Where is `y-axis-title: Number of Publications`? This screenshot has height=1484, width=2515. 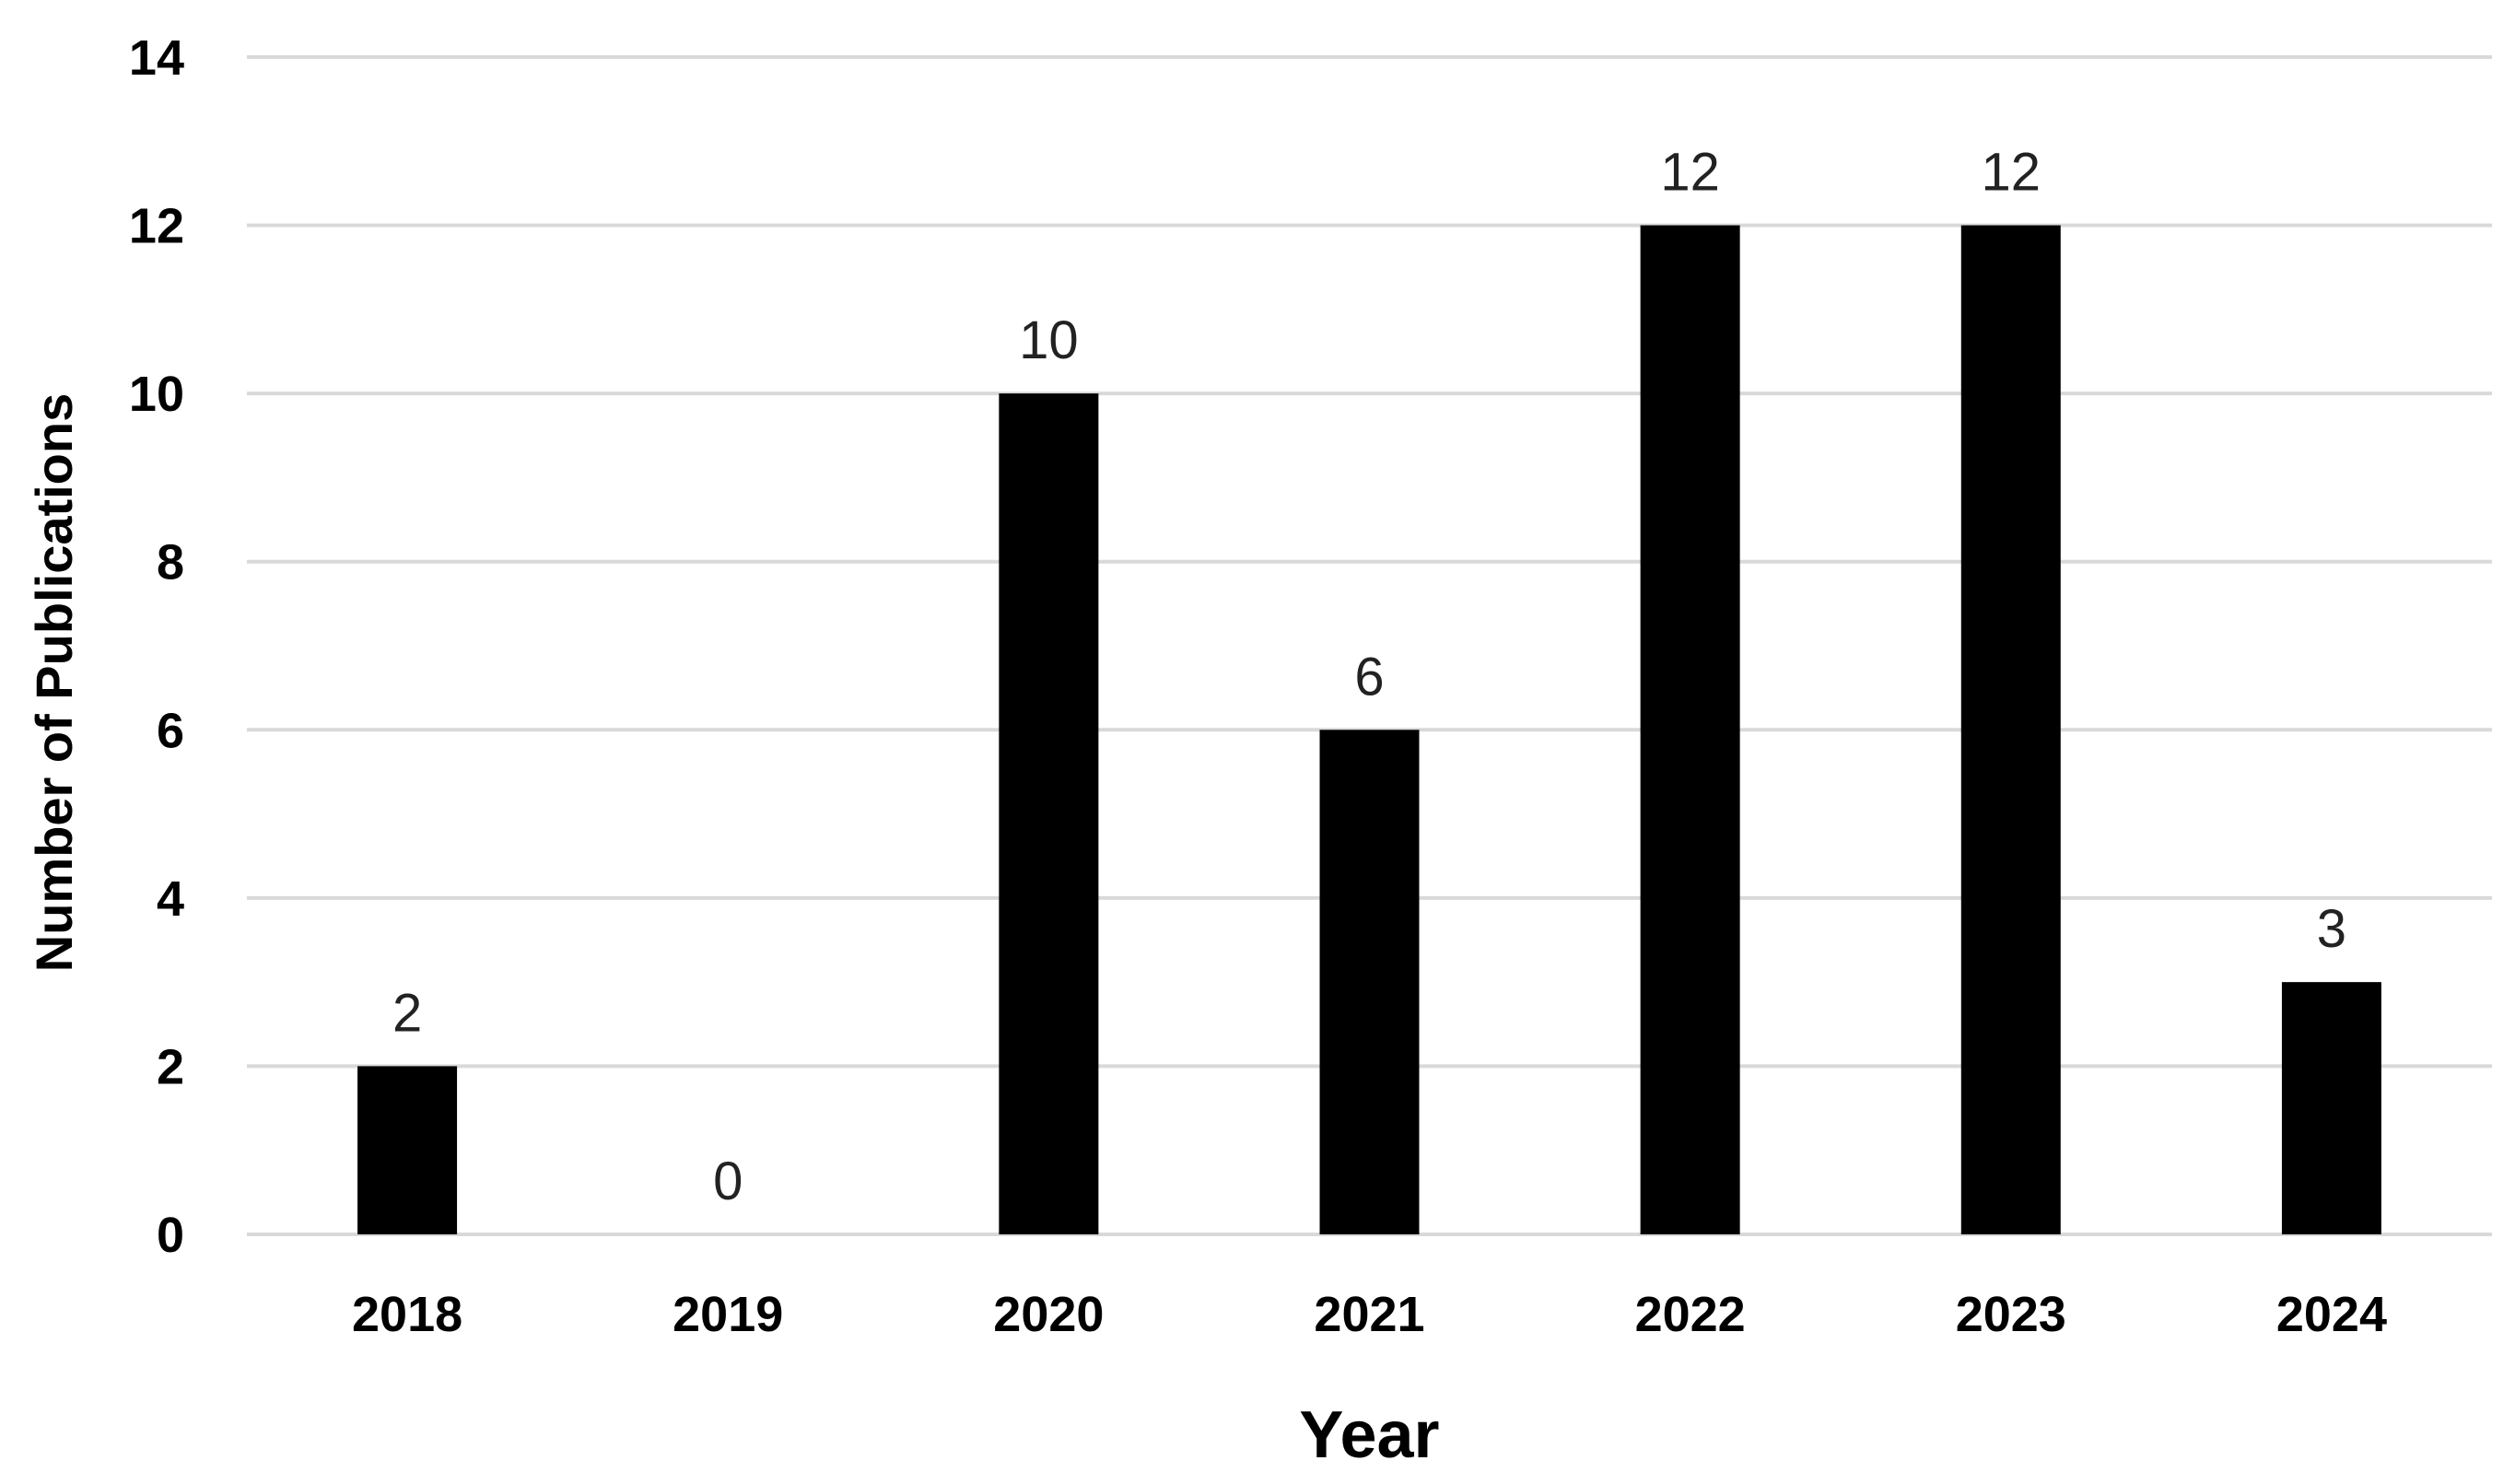
y-axis-title: Number of Publications is located at coordinates (54, 683).